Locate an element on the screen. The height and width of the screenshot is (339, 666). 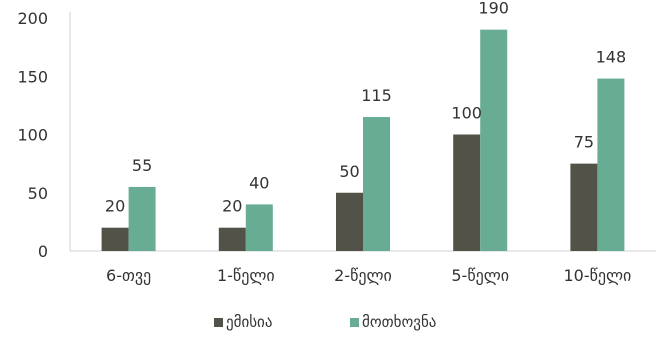
x-tick-label: 5-წელი is located at coordinates (480, 275).